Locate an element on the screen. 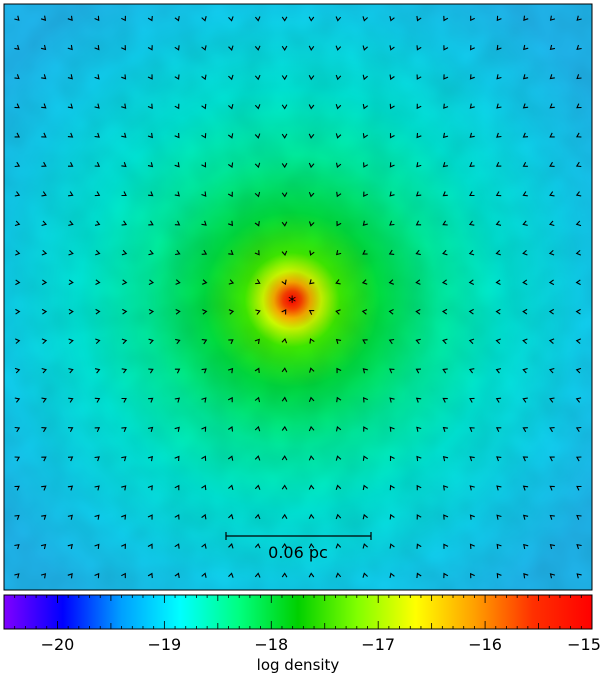 The width and height of the screenshot is (609, 676). colorbar-tick-label: −19 is located at coordinates (164, 644).